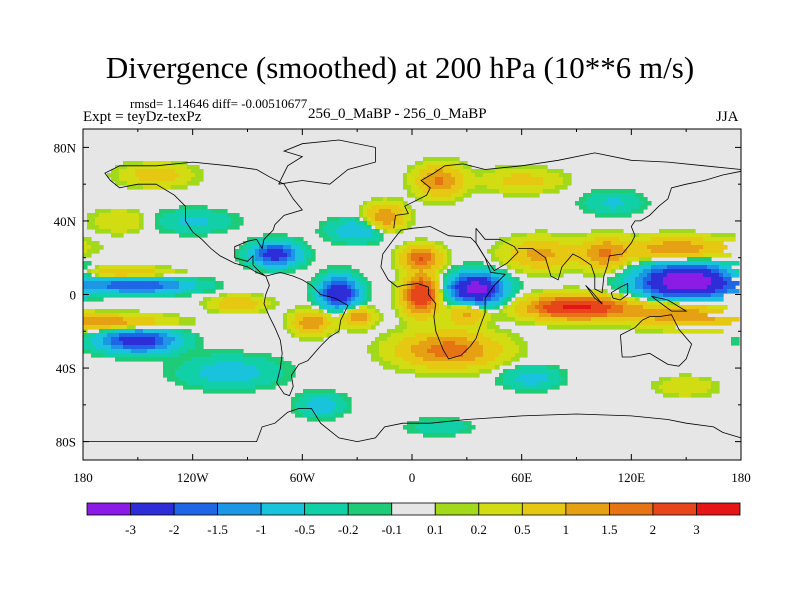 The image size is (800, 600). What do you see at coordinates (66, 442) in the screenshot?
I see `y-tick-label: 80S` at bounding box center [66, 442].